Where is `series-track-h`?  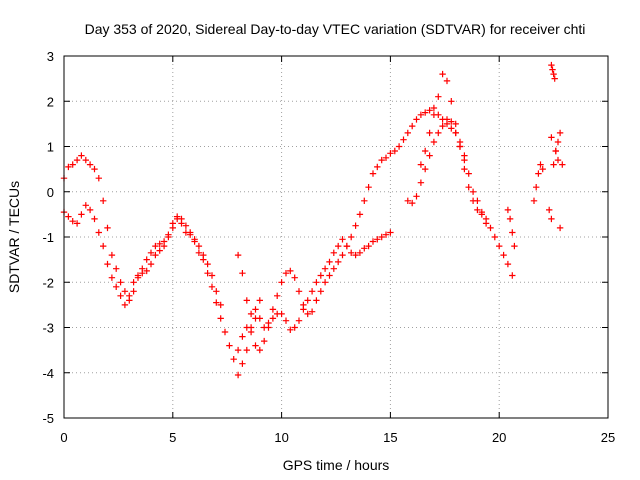
series-track-h is located at coordinates (557, 114).